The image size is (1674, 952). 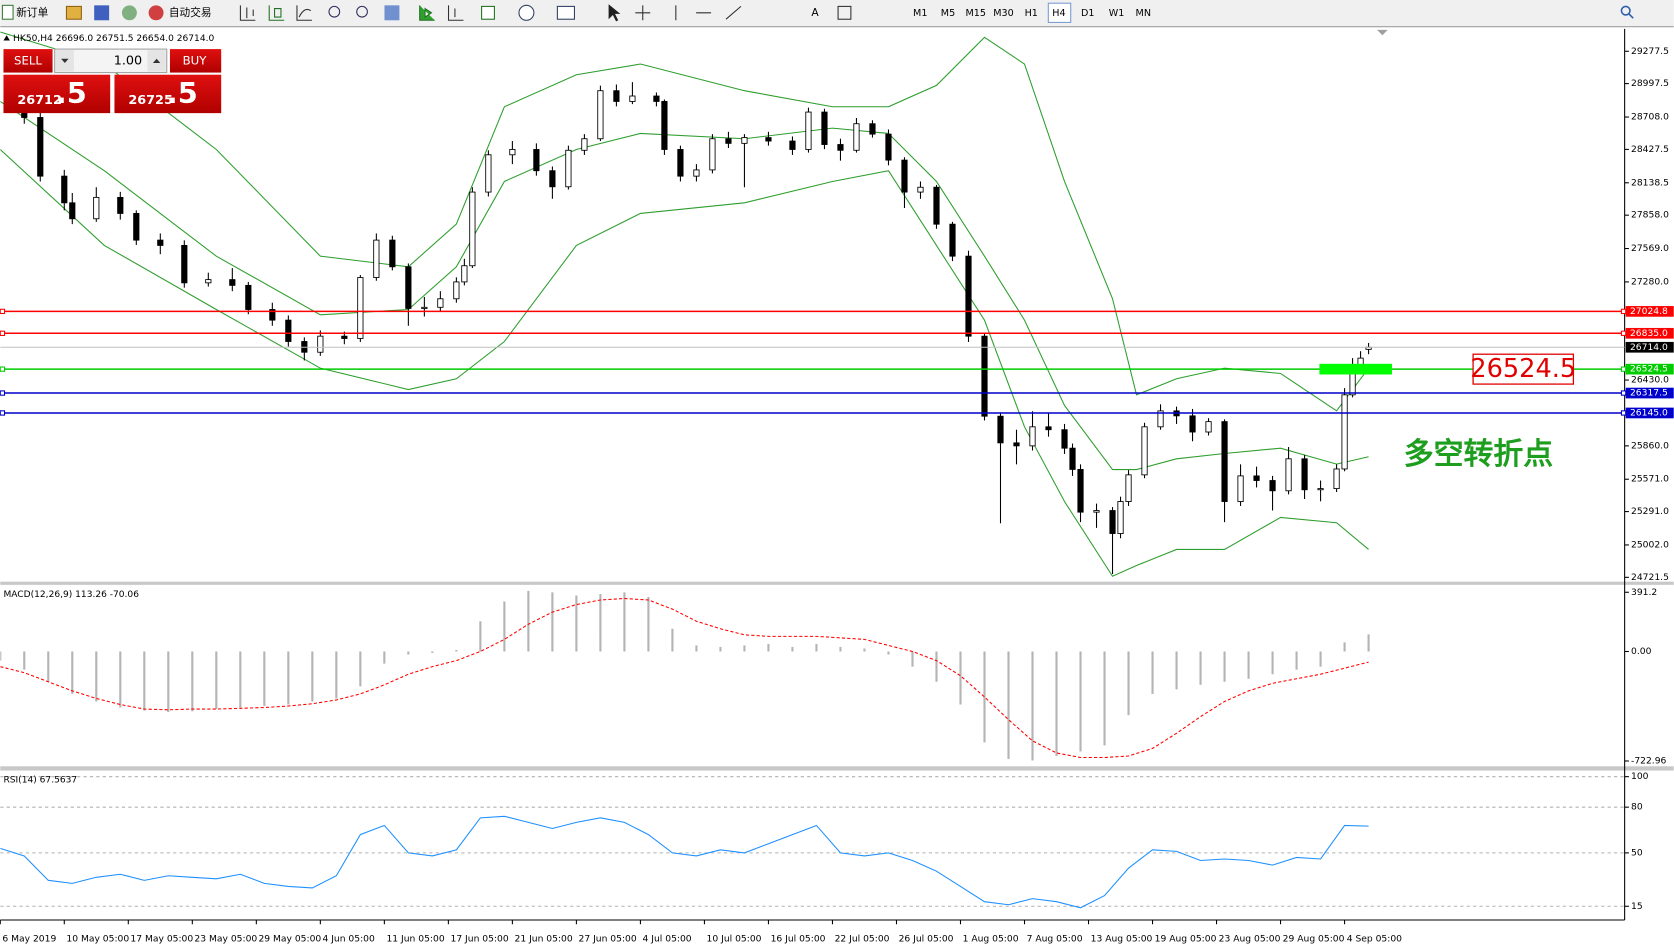 I want to click on x-tick-label: 23 Aug 05:00, so click(x=1250, y=939).